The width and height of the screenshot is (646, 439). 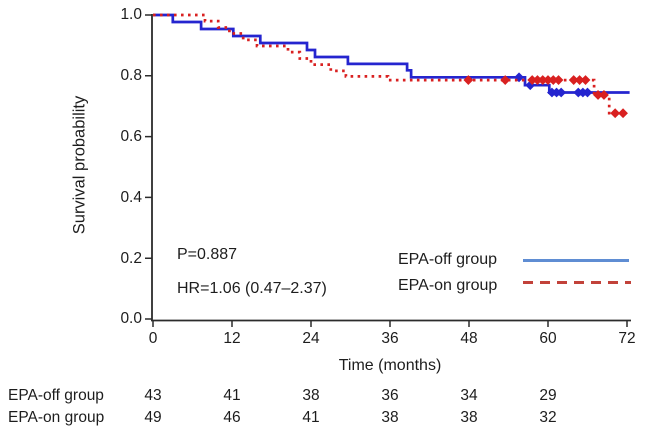 What do you see at coordinates (131, 75) in the screenshot?
I see `y-tick-label-0.8: 0.8` at bounding box center [131, 75].